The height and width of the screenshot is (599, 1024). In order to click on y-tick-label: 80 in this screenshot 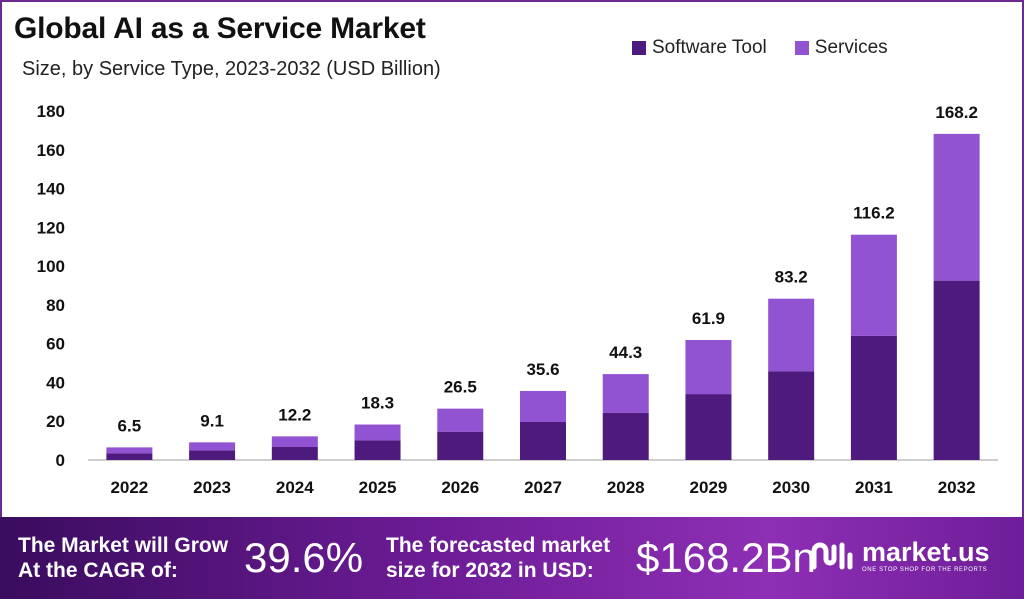, I will do `click(55, 305)`.